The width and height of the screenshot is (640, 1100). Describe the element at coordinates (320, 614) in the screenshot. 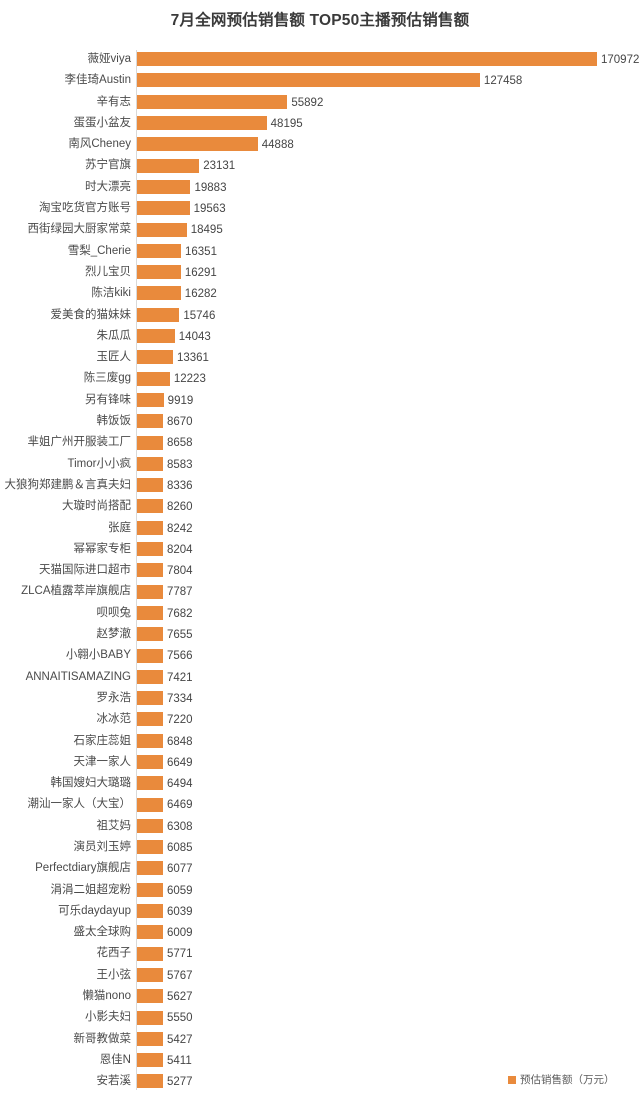

I see `bar-row: 呗呗兔 7682` at that location.